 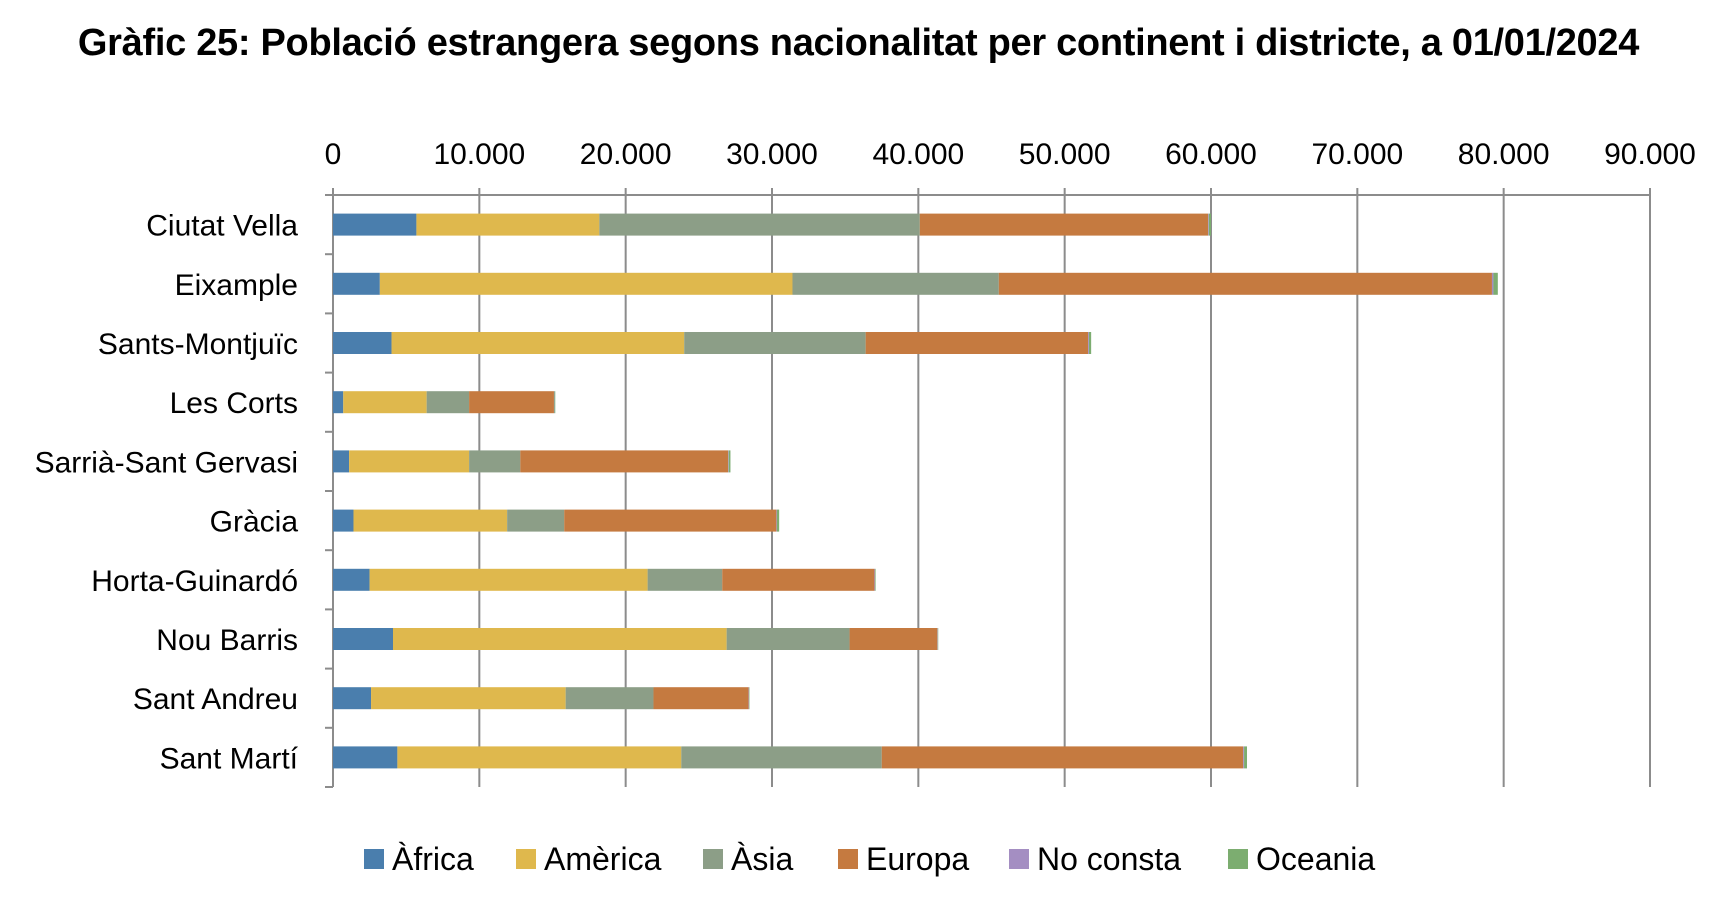 I want to click on x-tick-label: 70.000, so click(x=1357, y=154).